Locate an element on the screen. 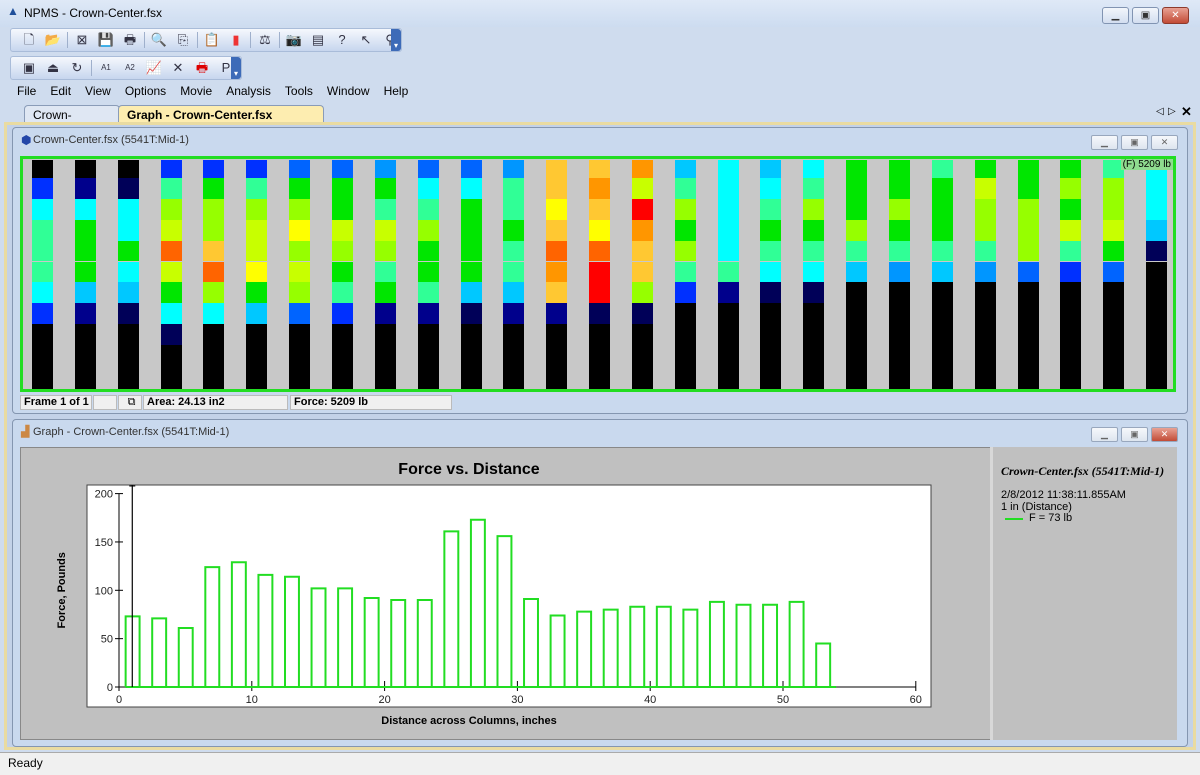 Image resolution: width=1200 pixels, height=775 pixels. menu-edit: Edit is located at coordinates (61, 91).